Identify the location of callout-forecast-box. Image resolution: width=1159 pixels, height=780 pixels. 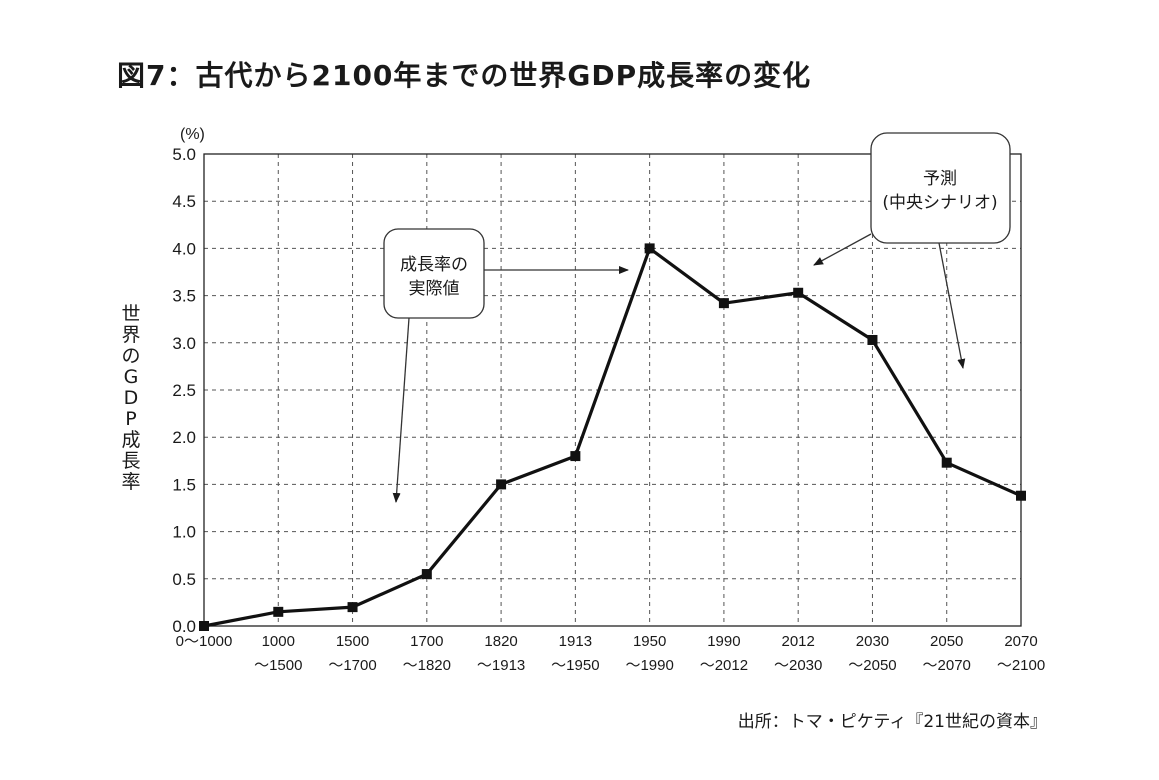
(940, 188).